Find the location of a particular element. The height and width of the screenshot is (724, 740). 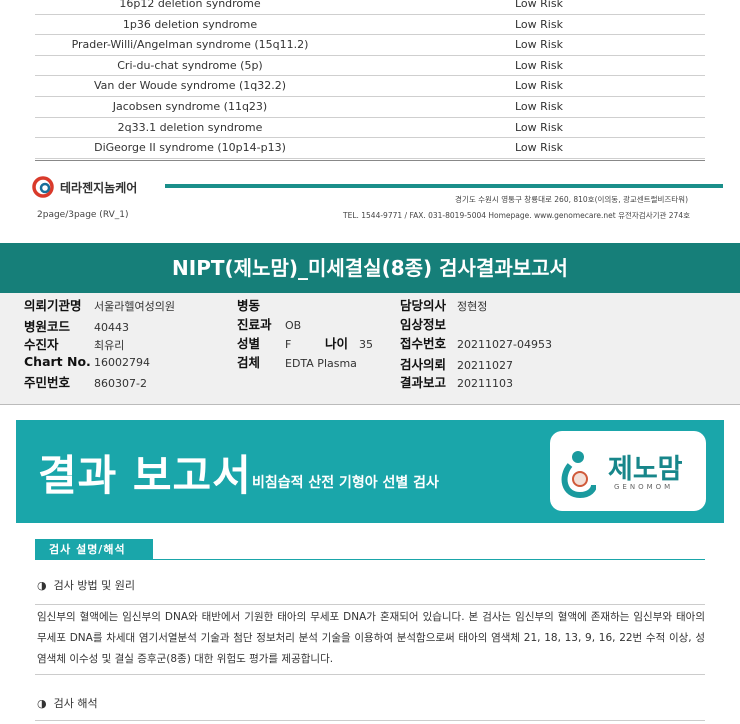

table-row: 16p12 deletion syndrome Low Risk is located at coordinates (370, 7).